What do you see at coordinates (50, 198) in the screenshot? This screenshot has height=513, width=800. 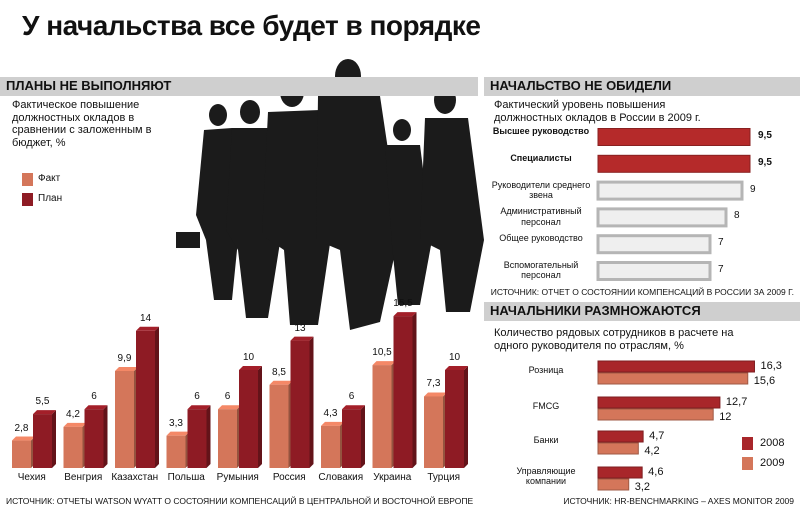 I see `legend-label: План` at bounding box center [50, 198].